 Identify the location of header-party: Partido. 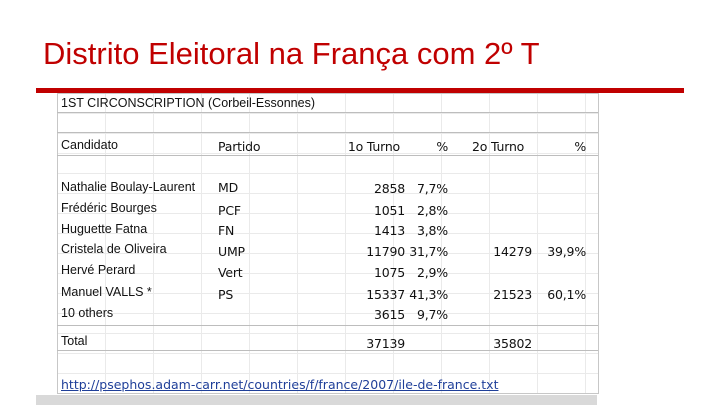
(239, 146).